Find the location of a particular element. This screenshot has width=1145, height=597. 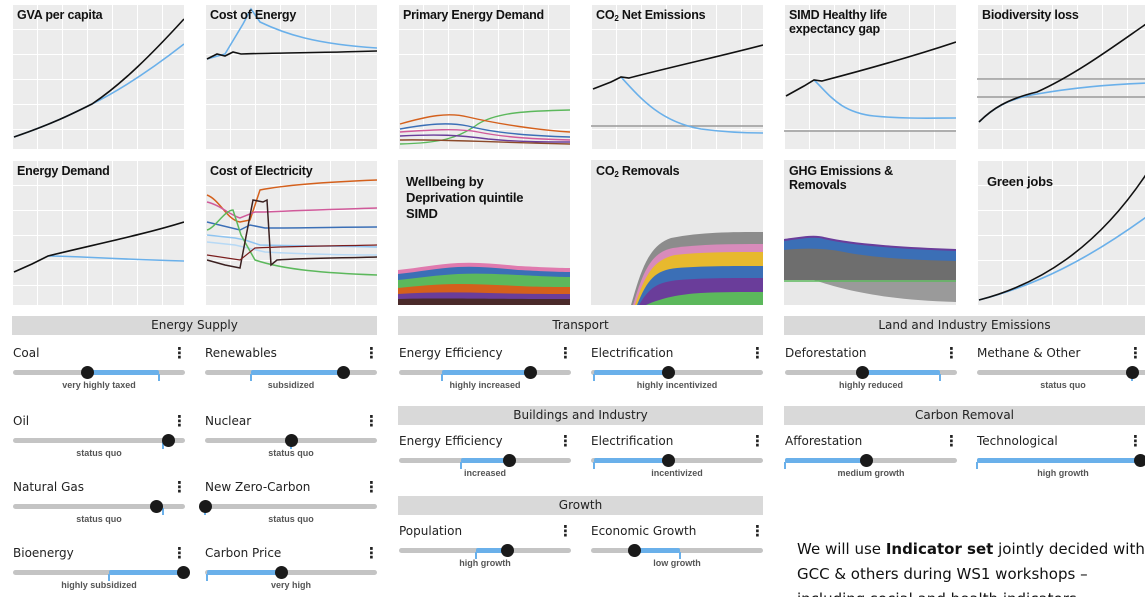

control-label: Carbon Price is located at coordinates (243, 553).